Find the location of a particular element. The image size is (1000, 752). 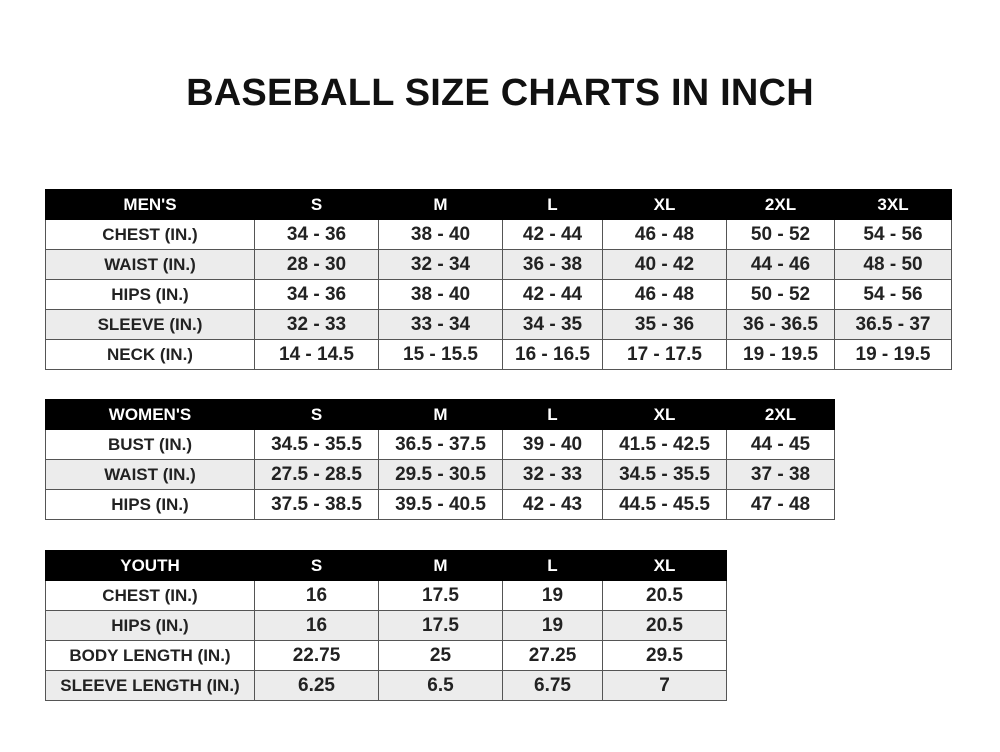

header-row: WOMEN'S S M L XL 2XL is located at coordinates (440, 414).